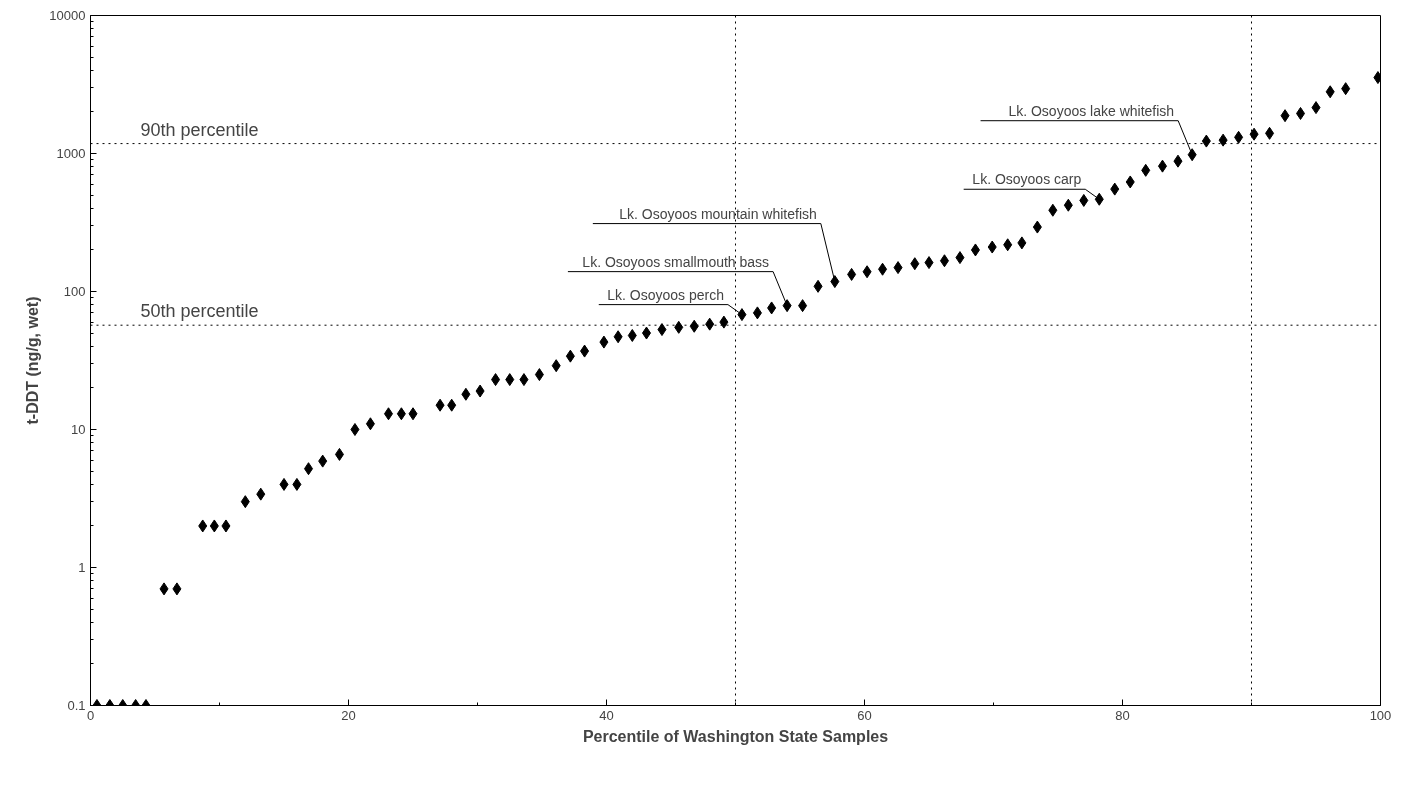 The image size is (1423, 799). What do you see at coordinates (718, 213) in the screenshot?
I see `annotation: Lk. Osoyoos mountain whitefish` at bounding box center [718, 213].